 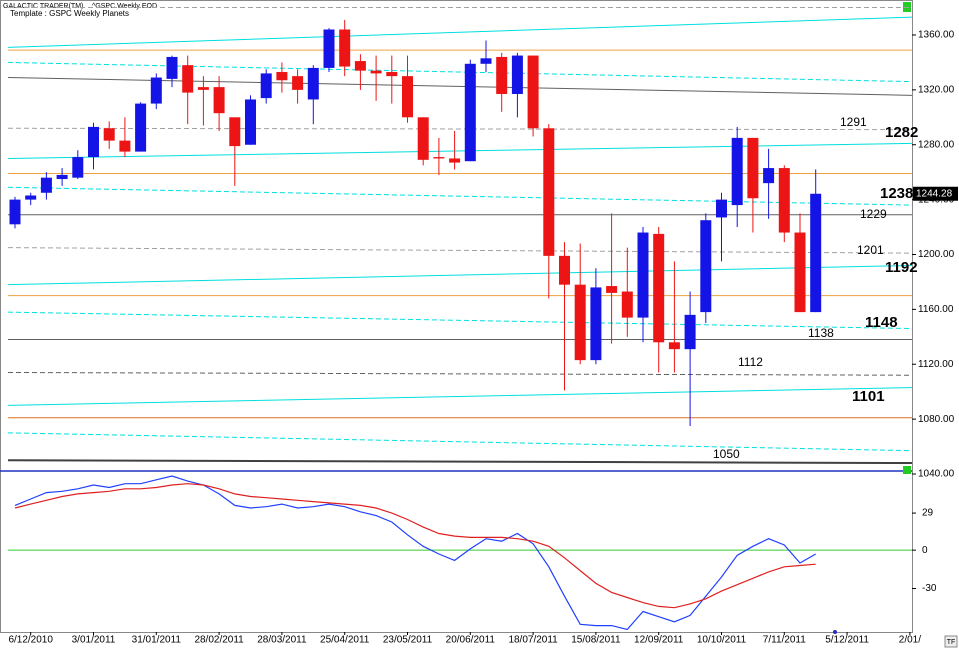 What do you see at coordinates (219, 640) in the screenshot?
I see `x-tick-label: 28/02/2011` at bounding box center [219, 640].